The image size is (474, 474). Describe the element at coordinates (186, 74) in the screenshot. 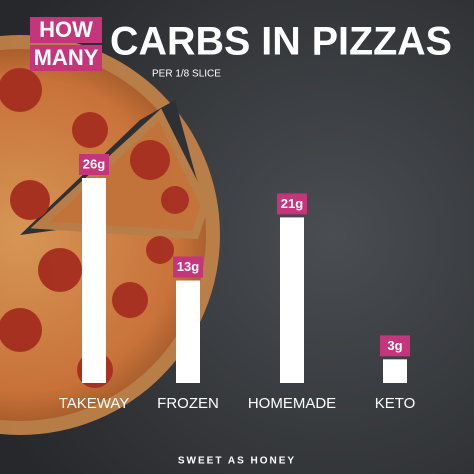

I see `chart-subtitle: PER 1/8 SLICE` at that location.